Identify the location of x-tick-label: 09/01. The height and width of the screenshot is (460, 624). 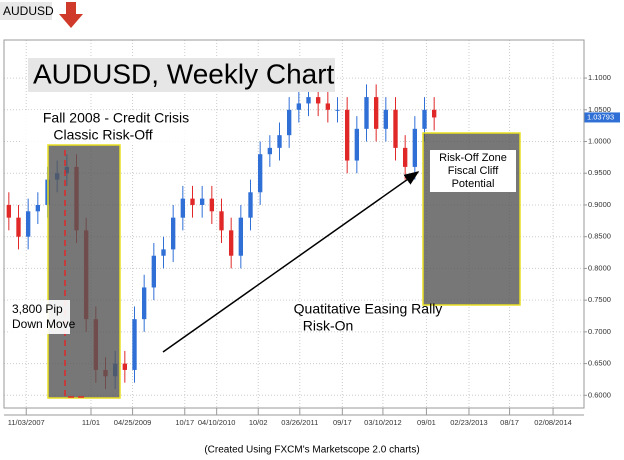
(426, 422).